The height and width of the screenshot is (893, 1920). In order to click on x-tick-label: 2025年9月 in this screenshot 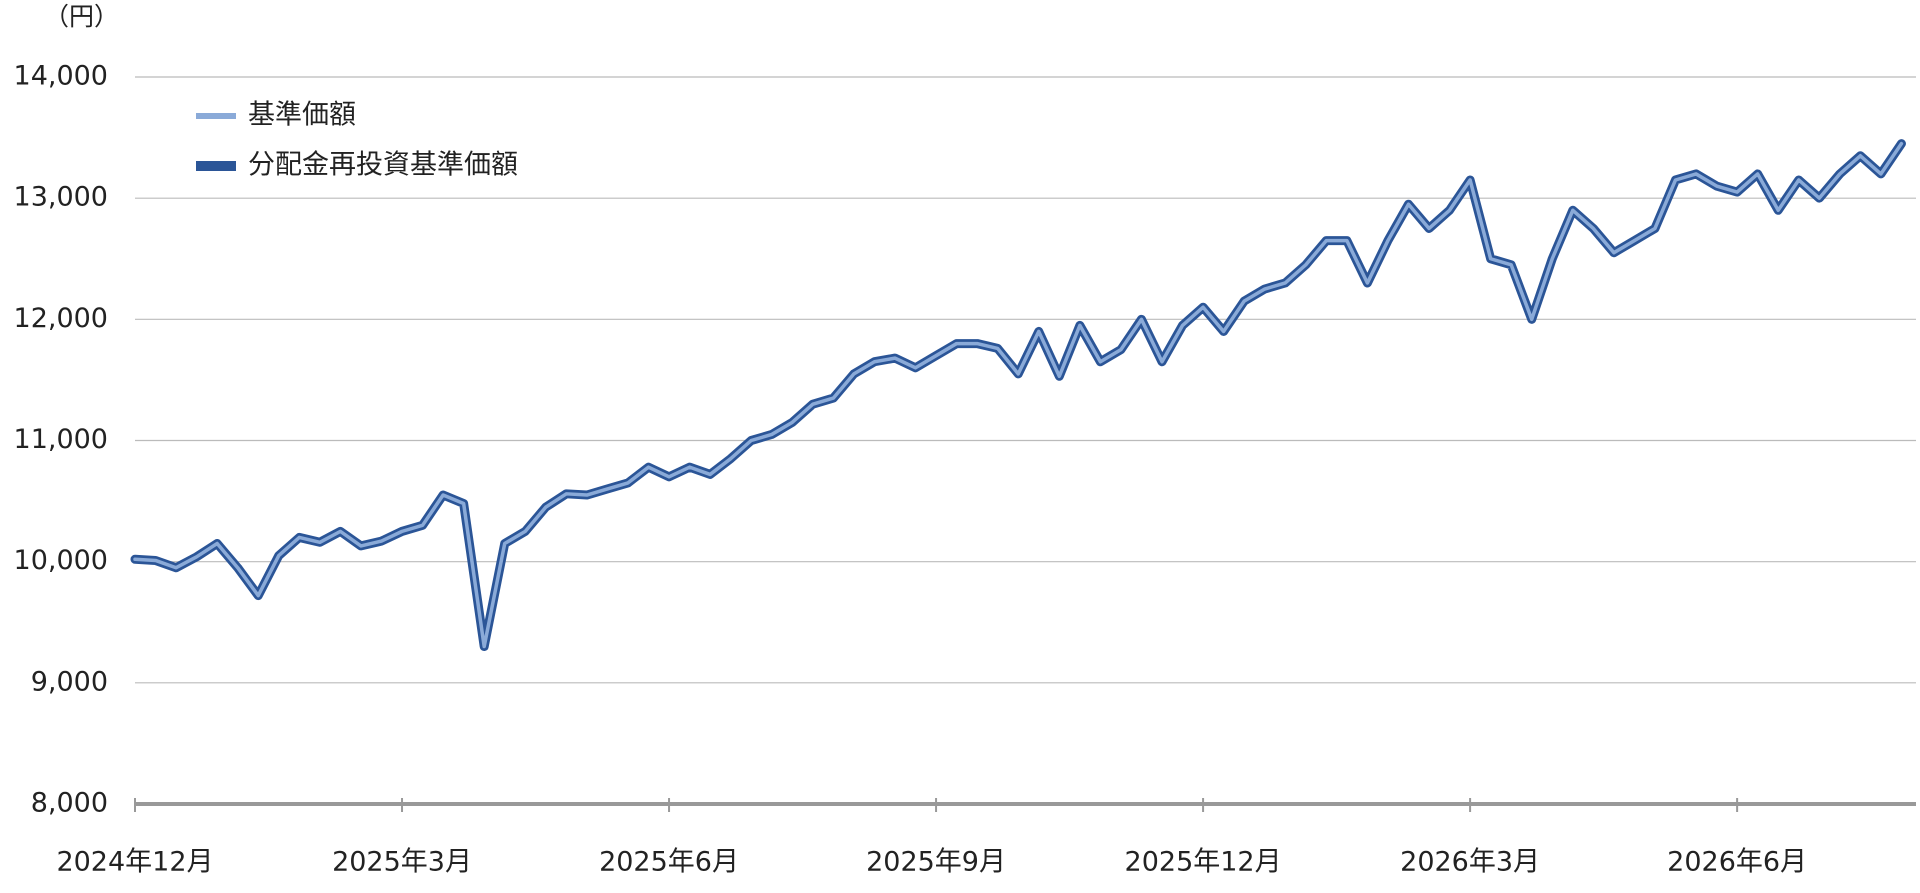, I will do `click(936, 862)`.